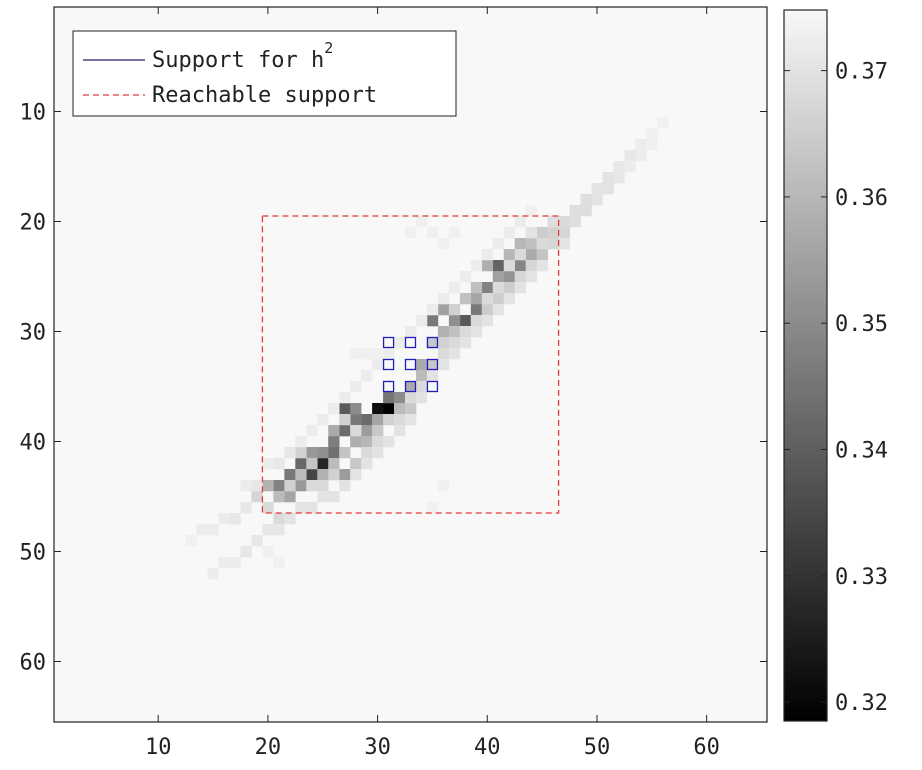 The width and height of the screenshot is (922, 770). I want to click on y-tick-label: 40, so click(33, 443).